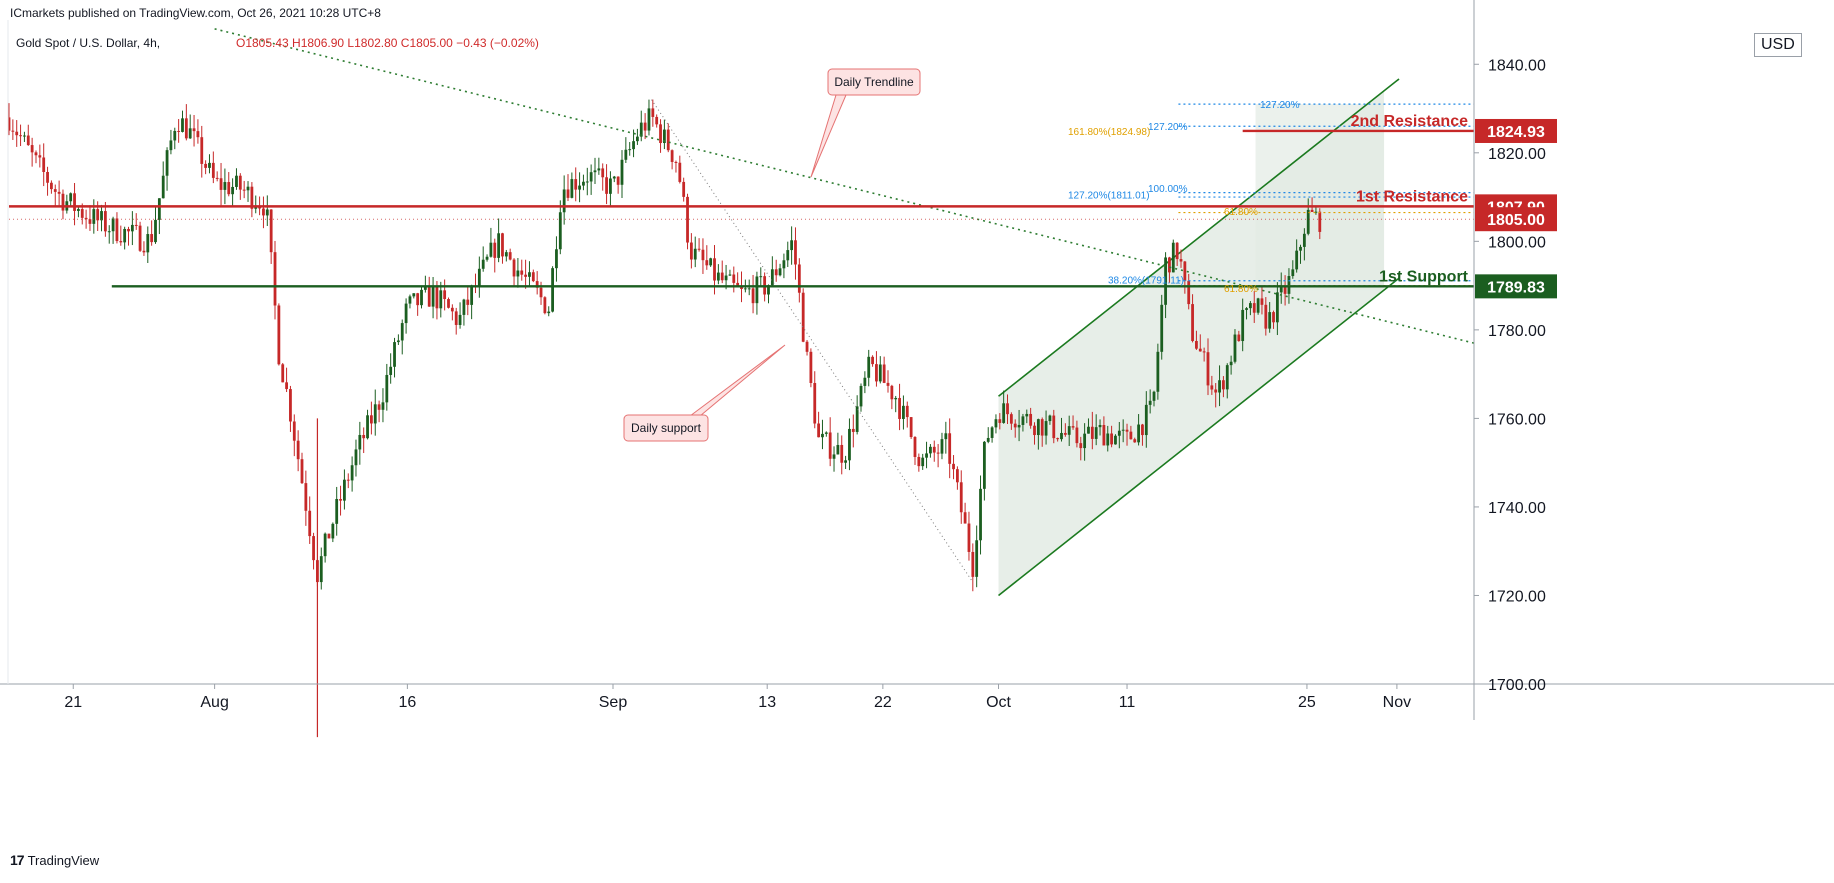 The height and width of the screenshot is (883, 1834). Describe the element at coordinates (1424, 276) in the screenshot. I see `level-name: 1st Support` at that location.